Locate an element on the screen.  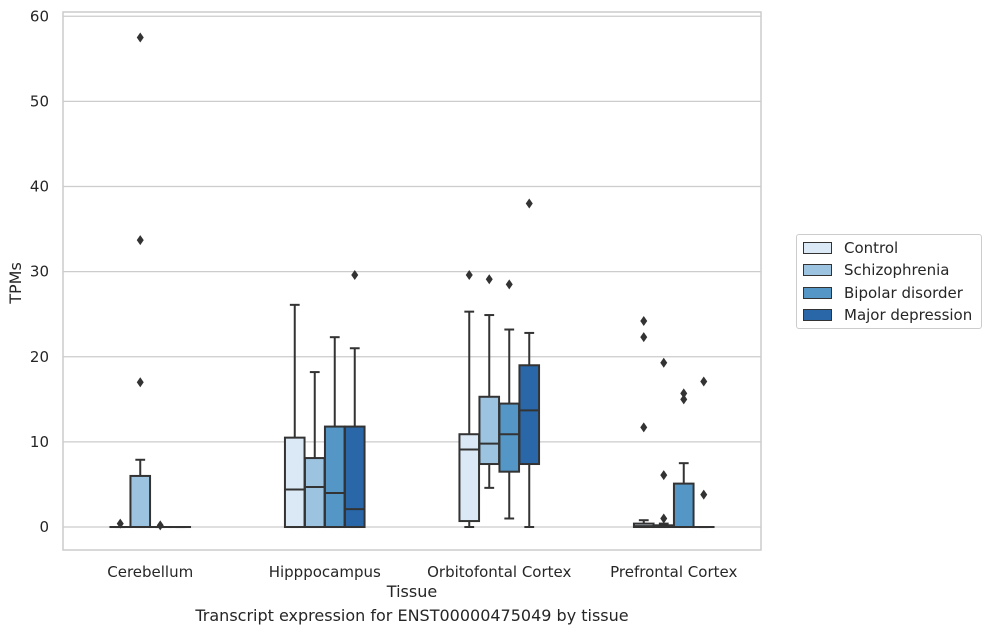
legend-item-schizophrenia: Schizophrenia is located at coordinates (876, 270).